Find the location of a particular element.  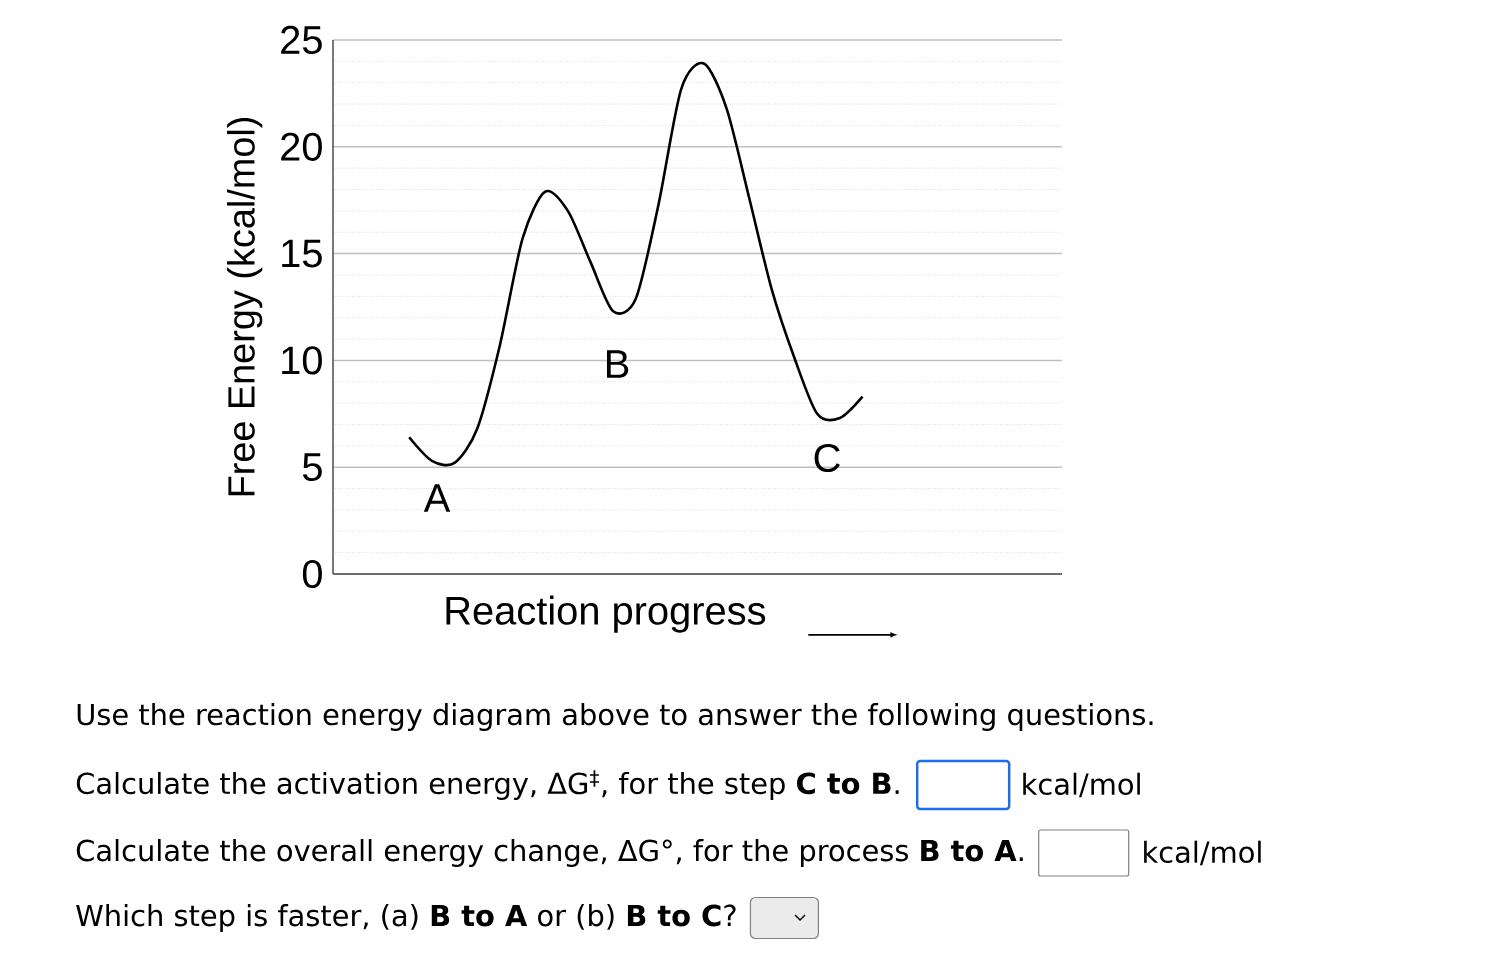

y-tick-label: 0 is located at coordinates (312, 574).